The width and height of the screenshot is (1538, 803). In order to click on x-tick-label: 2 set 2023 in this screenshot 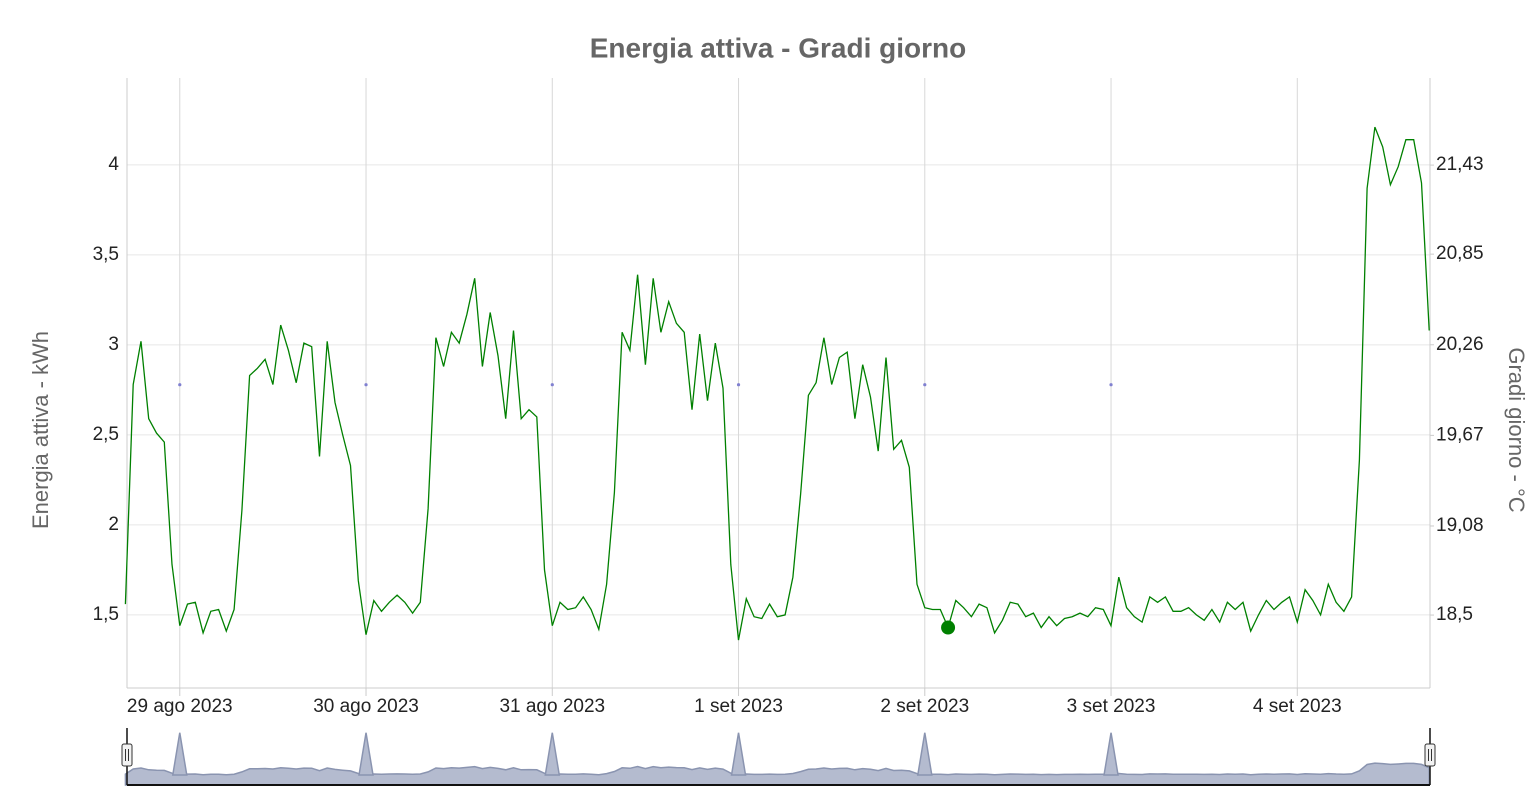, I will do `click(924, 706)`.